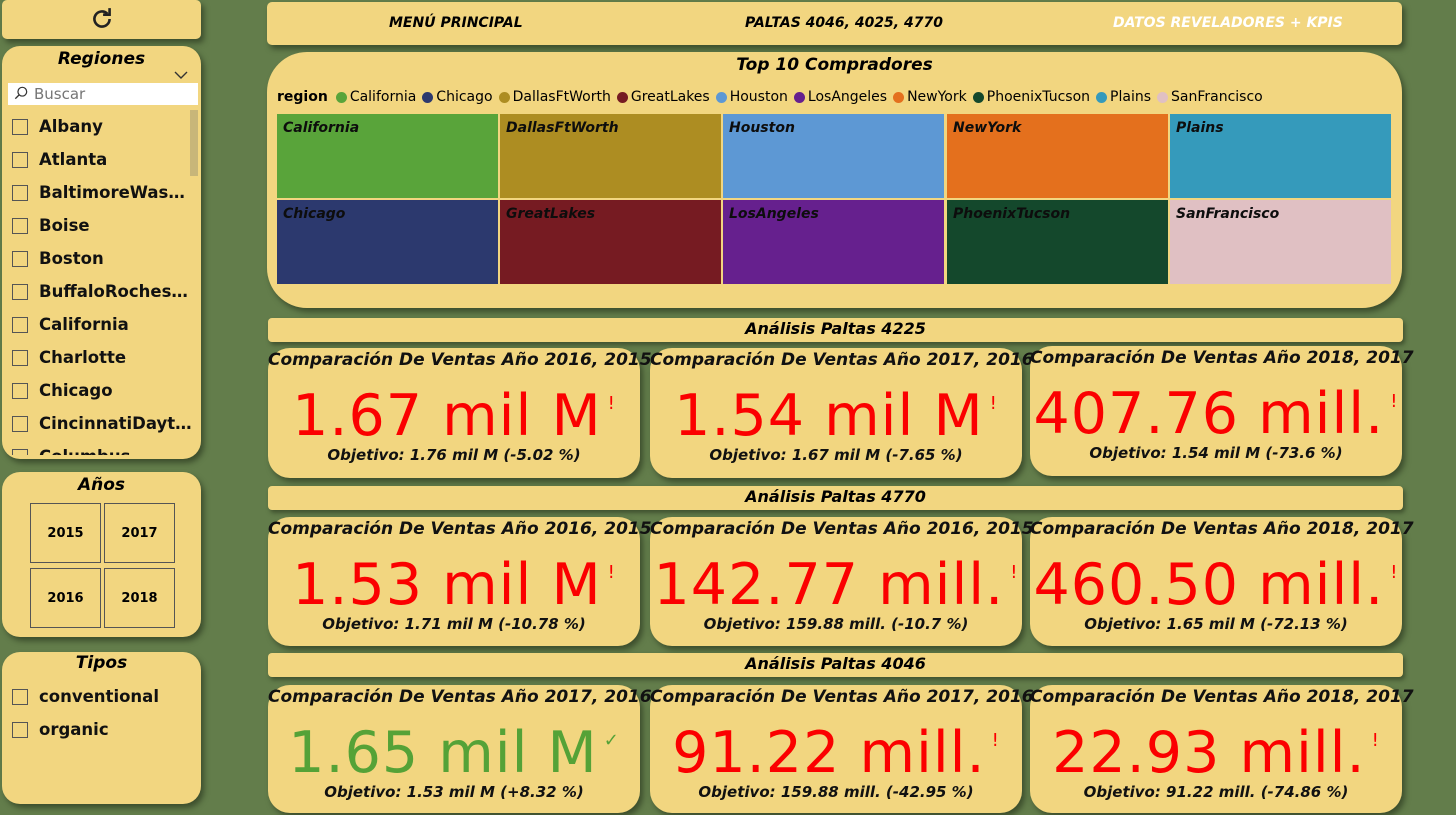 The height and width of the screenshot is (815, 1456). I want to click on kpi-value: 460.50 mill.!, so click(1216, 585).